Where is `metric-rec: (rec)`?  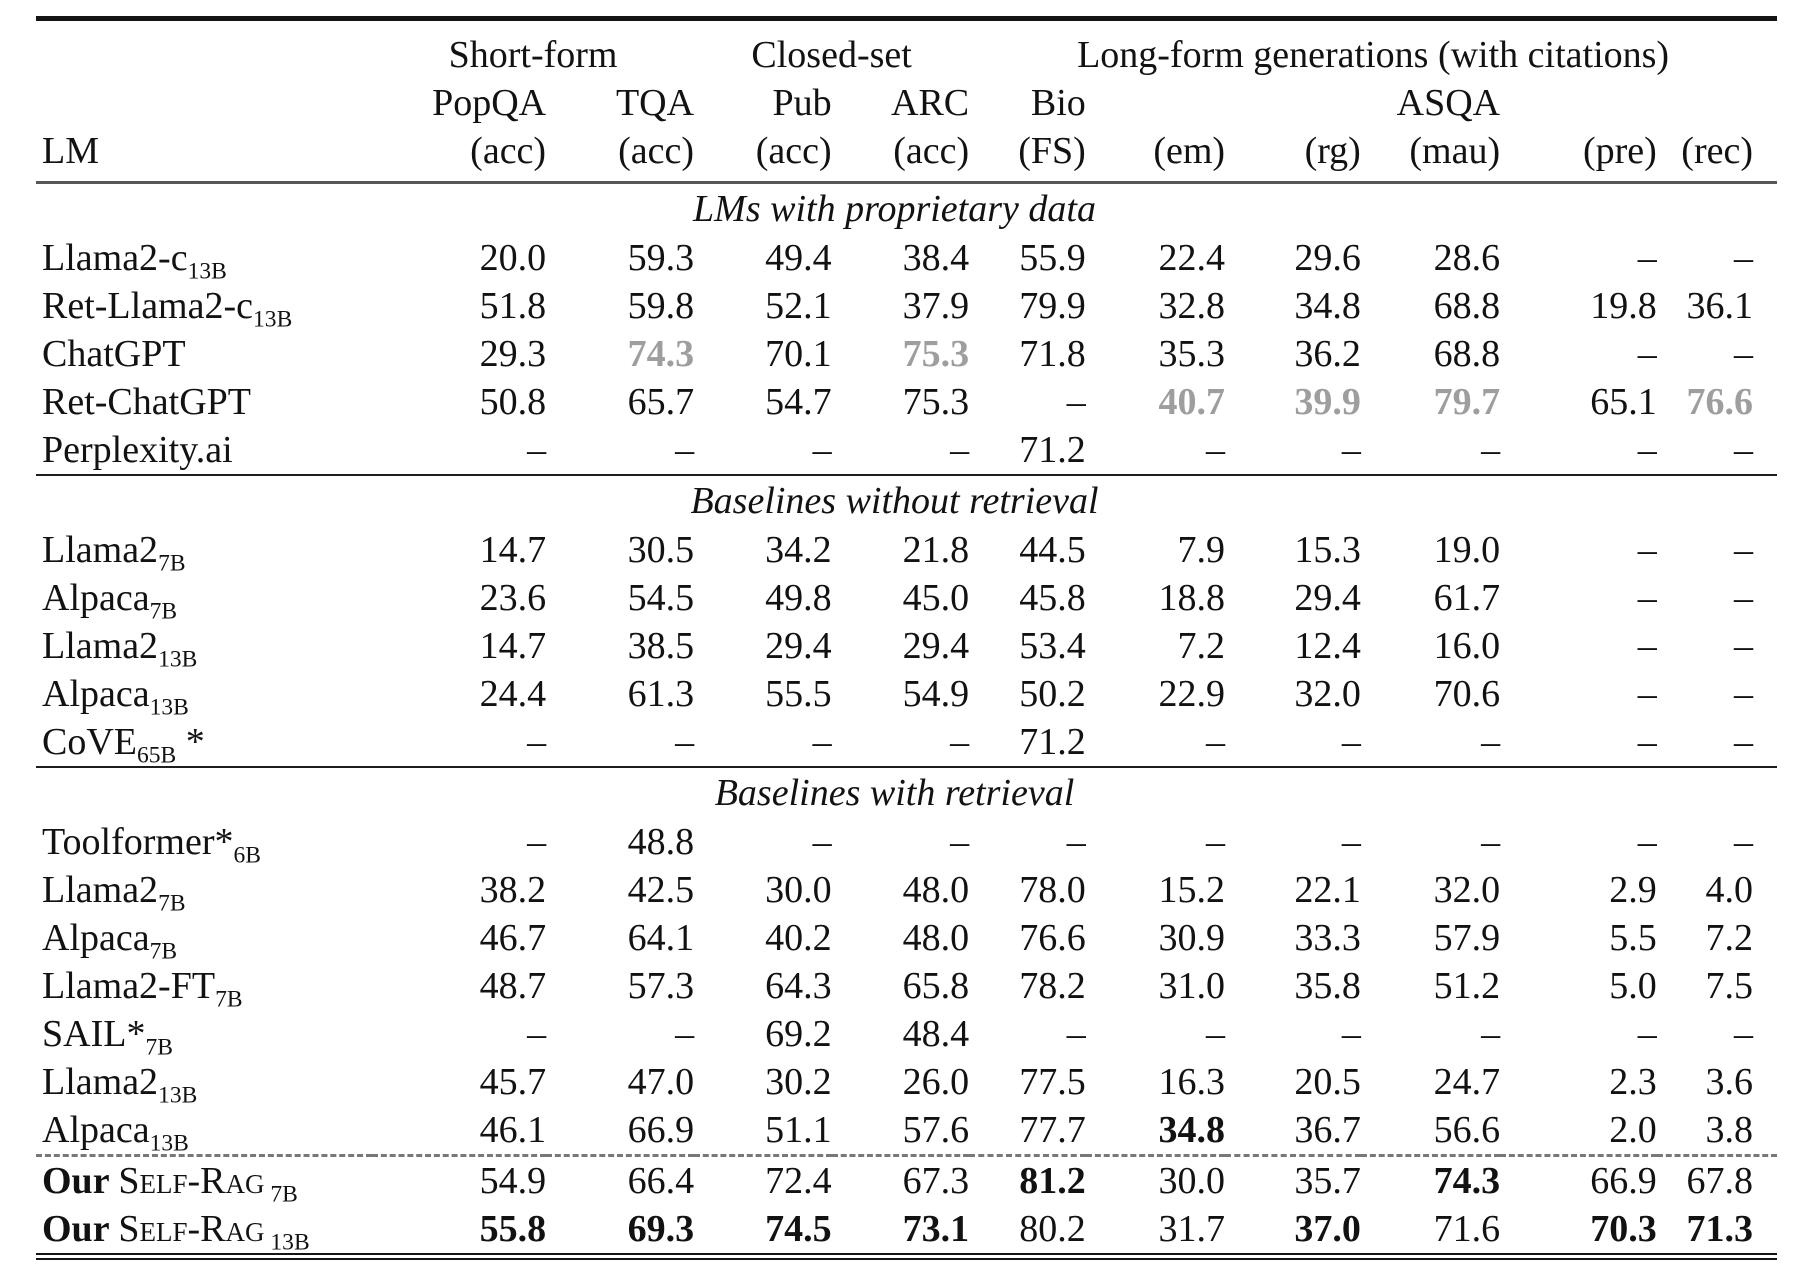
metric-rec: (rec) is located at coordinates (1716, 155).